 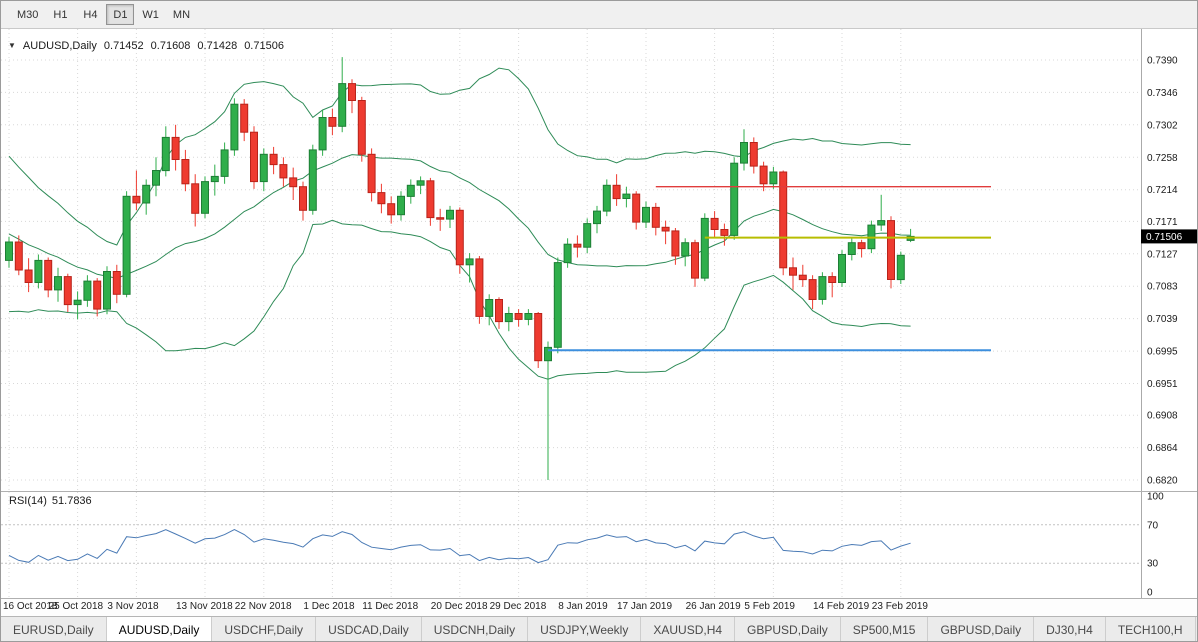 What do you see at coordinates (27, 14) in the screenshot?
I see `timeframe-m30-button: M30` at bounding box center [27, 14].